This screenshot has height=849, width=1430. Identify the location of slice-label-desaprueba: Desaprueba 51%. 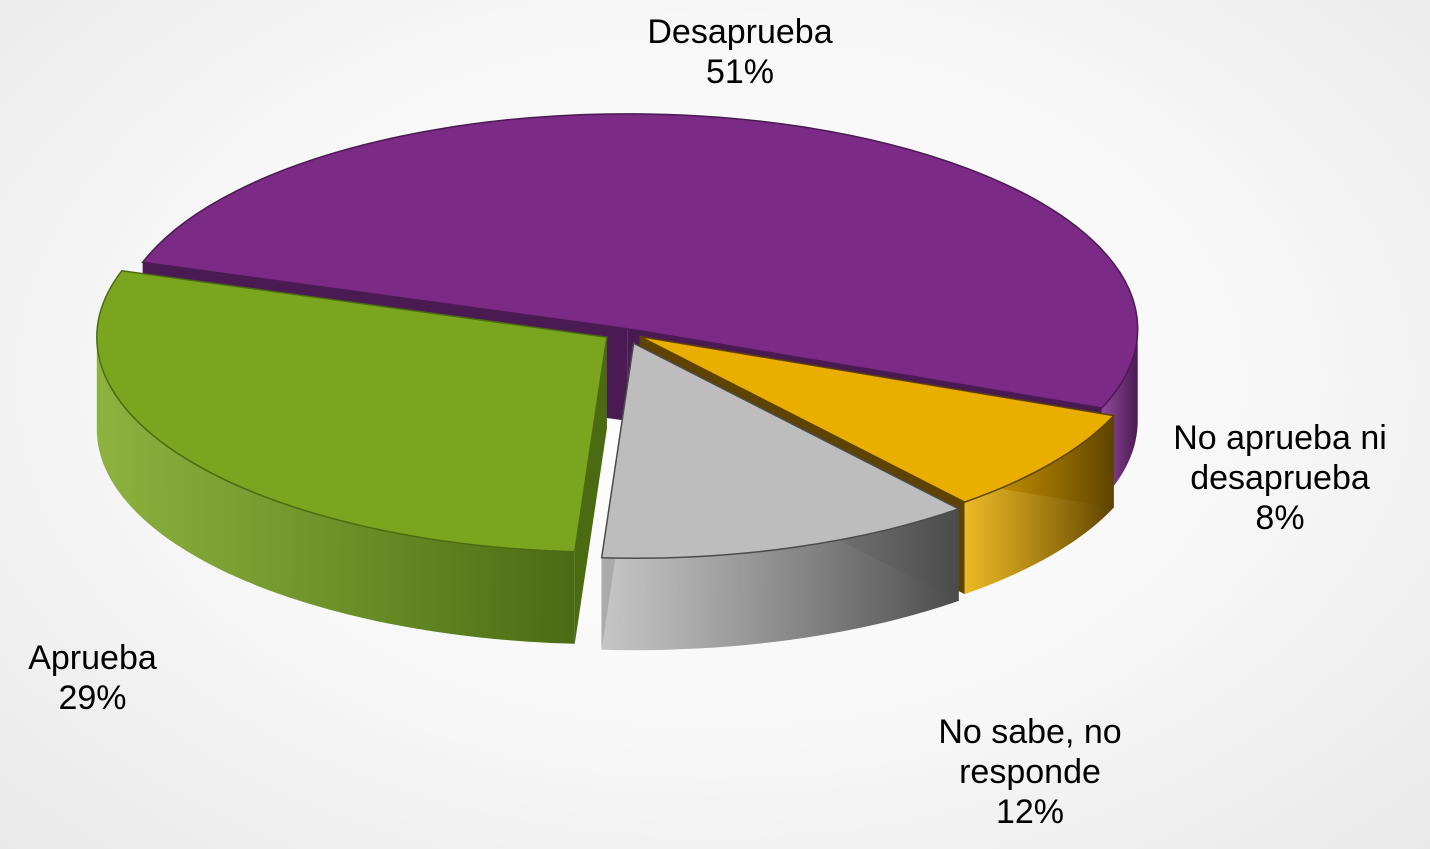
(740, 52).